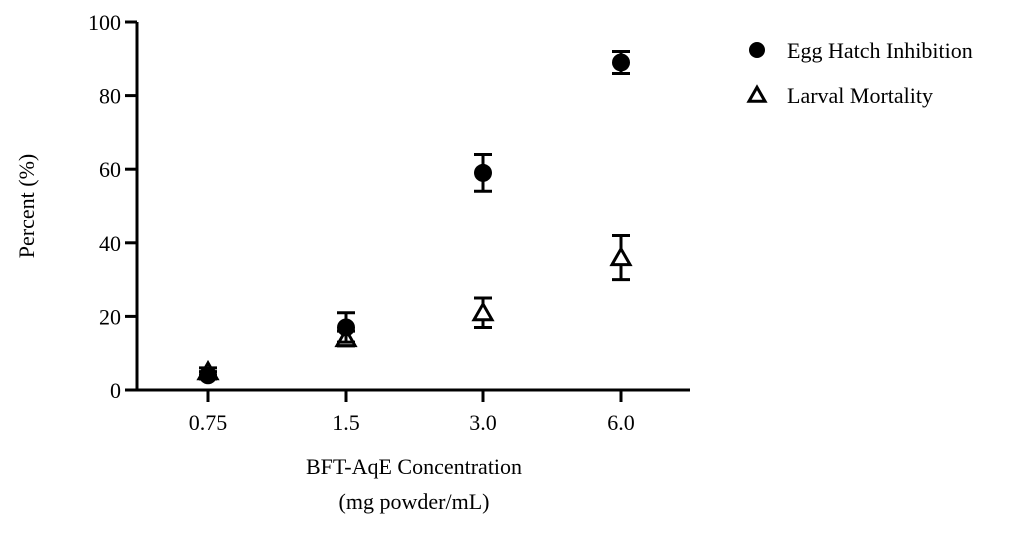 The width and height of the screenshot is (1036, 546). I want to click on y-tick-label-100: 100, so click(104, 22).